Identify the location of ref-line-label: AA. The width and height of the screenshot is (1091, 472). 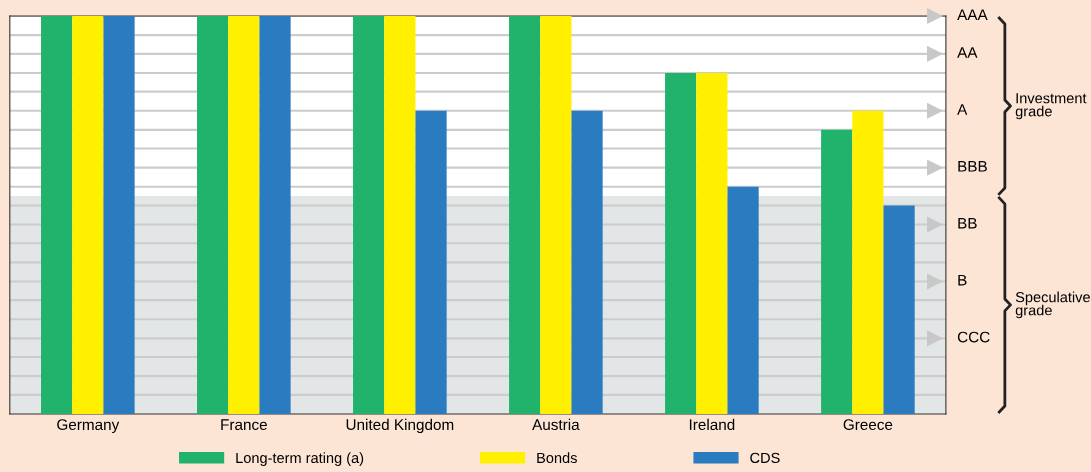
(967, 52).